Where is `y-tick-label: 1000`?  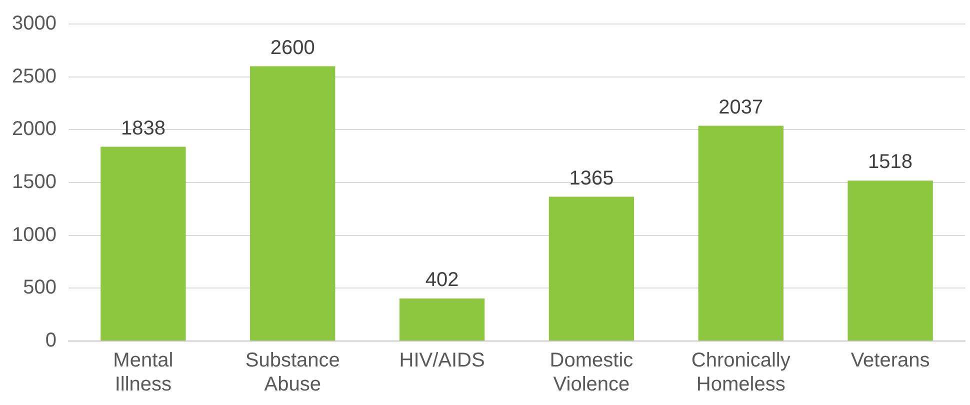
y-tick-label: 1000 is located at coordinates (34, 235).